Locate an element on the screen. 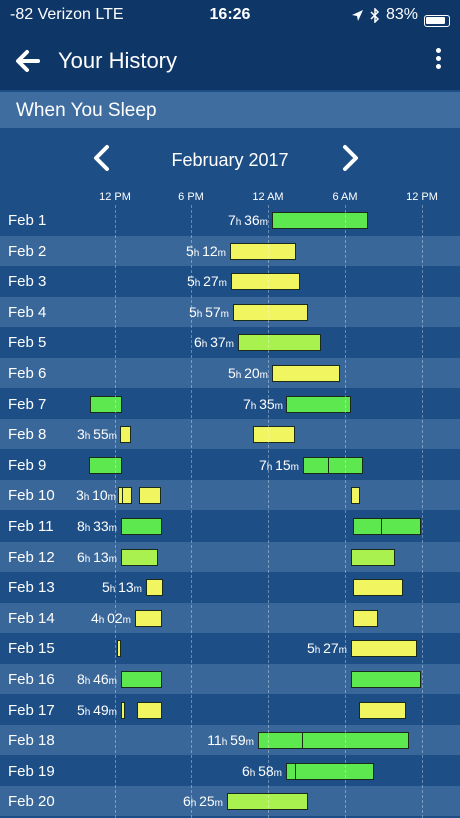 This screenshot has width=460, height=818. status-bar: -82 Verizon LTE 16:26 83% is located at coordinates (230, 16).